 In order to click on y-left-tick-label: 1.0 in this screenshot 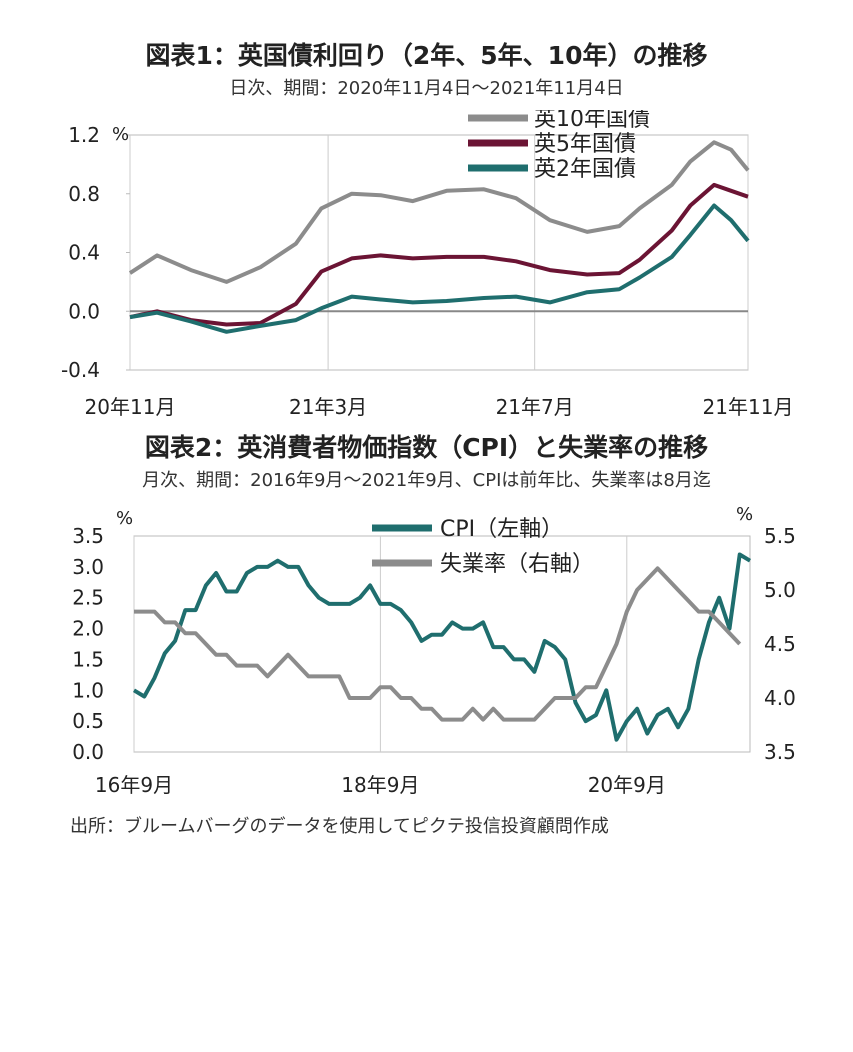, I will do `click(88, 690)`.